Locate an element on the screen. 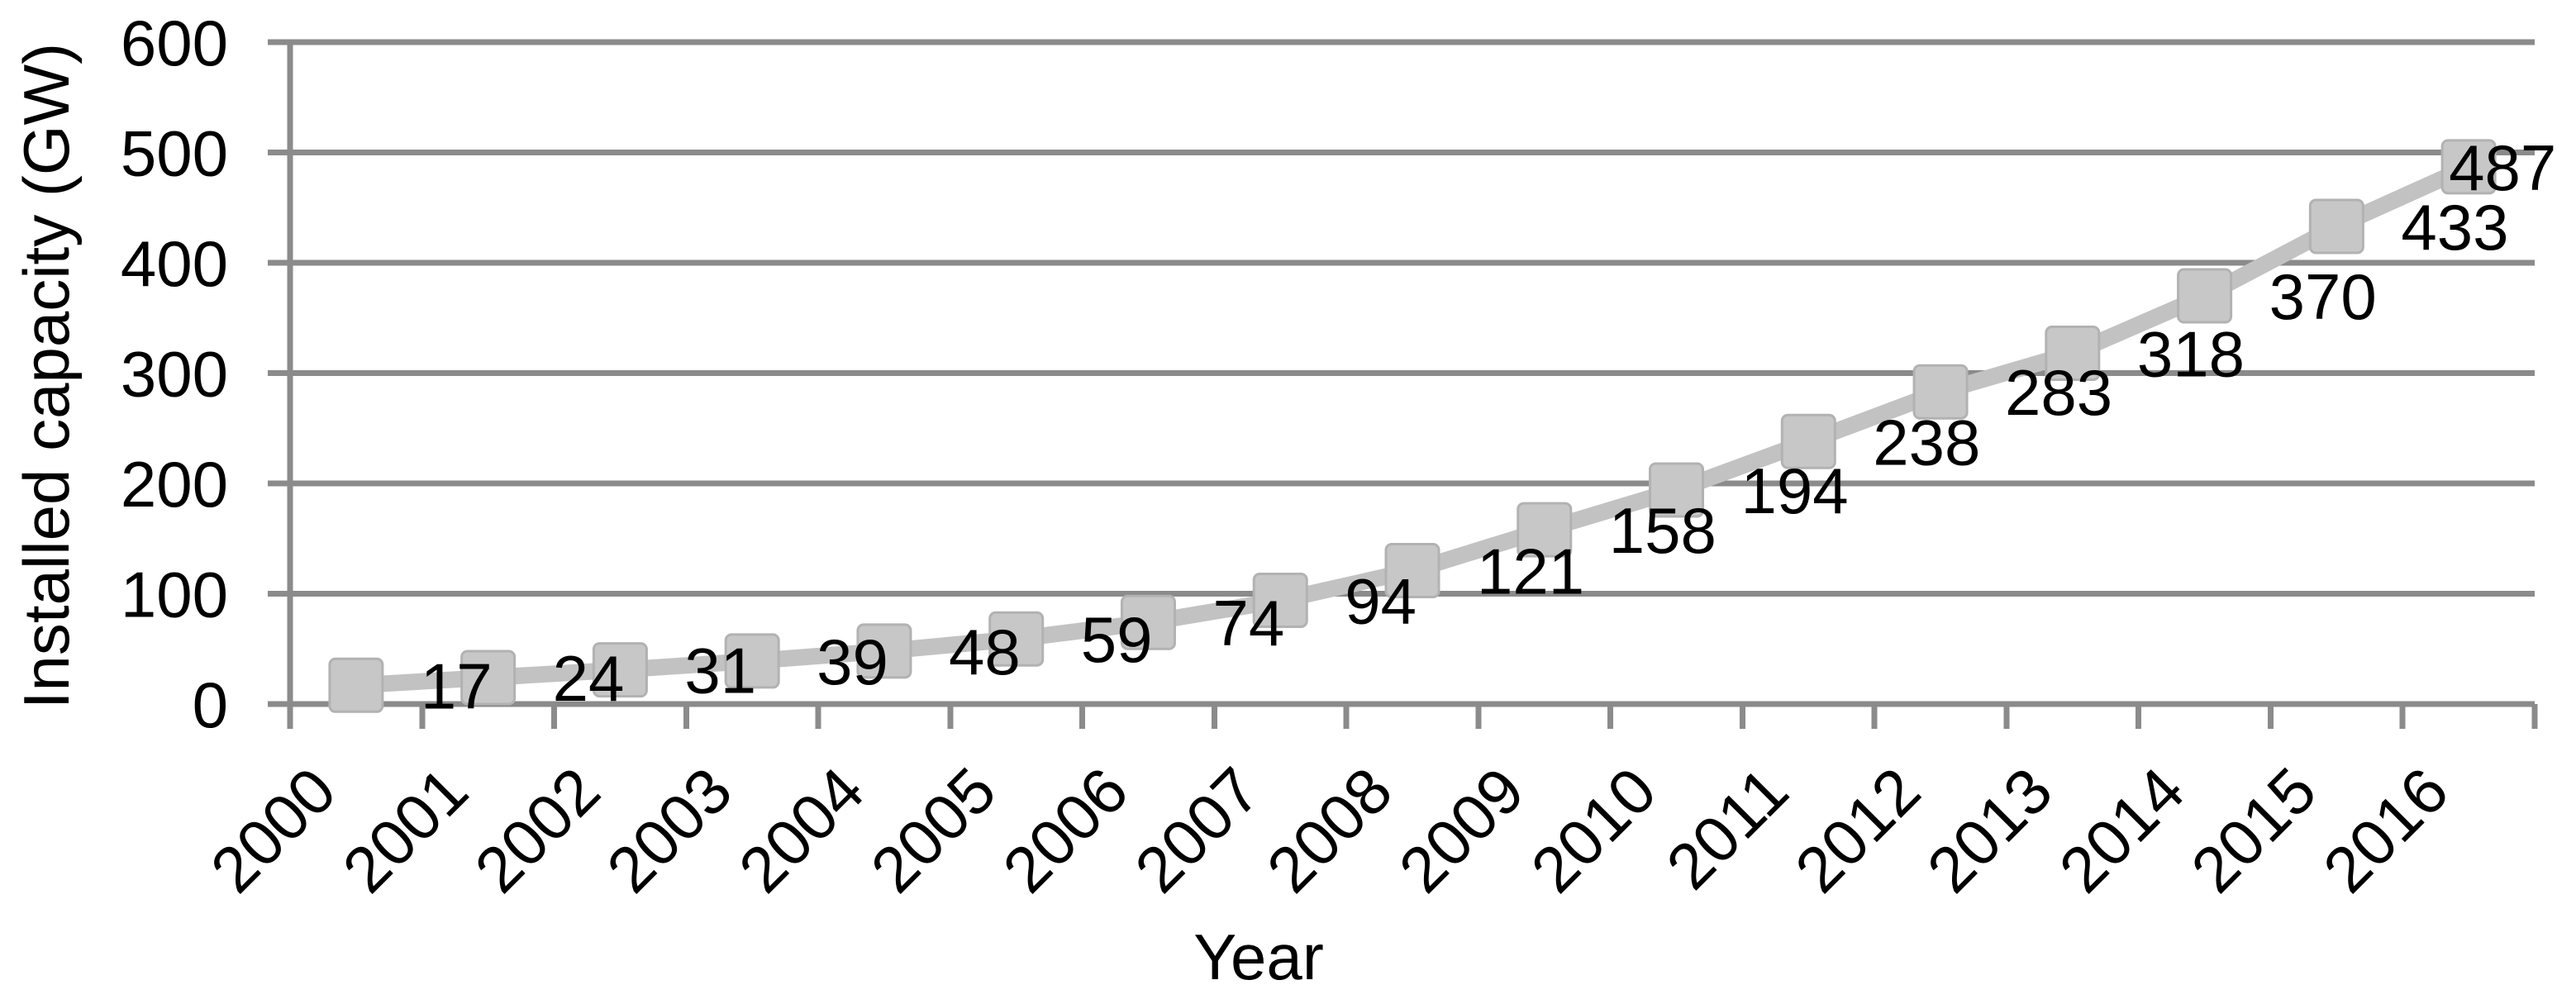 This screenshot has width=2576, height=1004. marker-2015 is located at coordinates (2336, 226).